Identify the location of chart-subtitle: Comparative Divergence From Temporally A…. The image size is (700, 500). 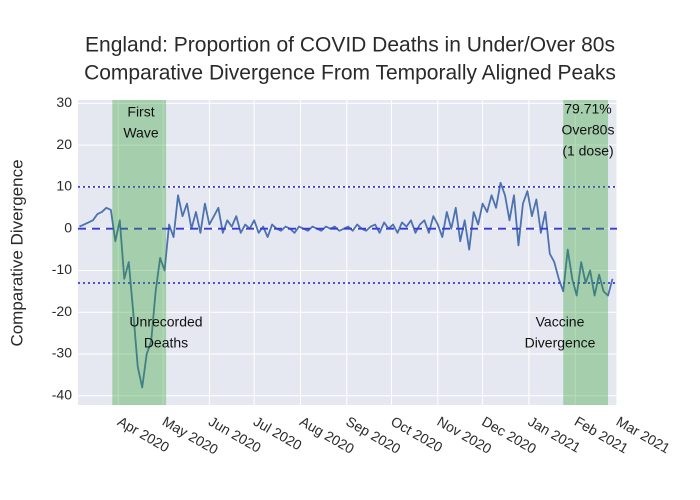
(350, 73).